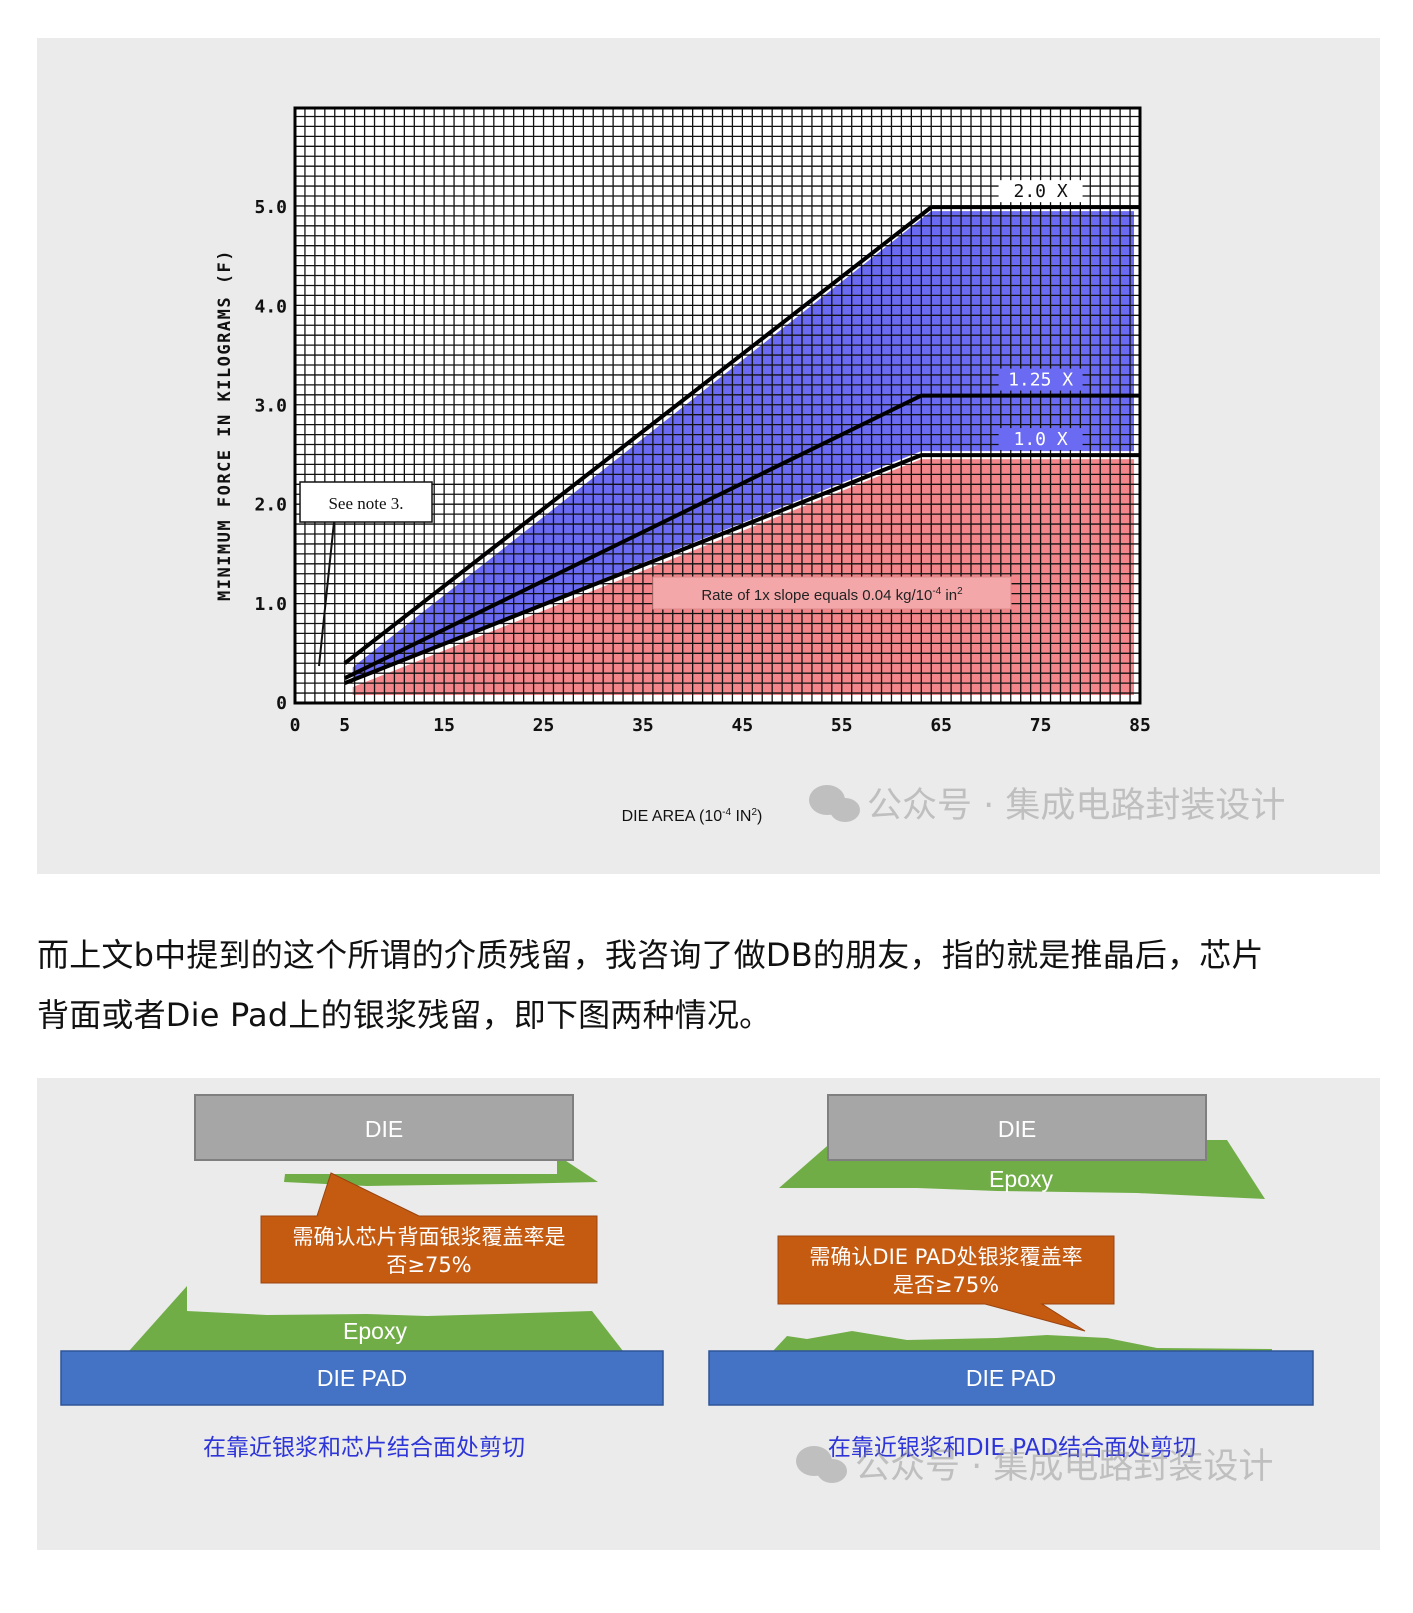  Describe the element at coordinates (1140, 725) in the screenshot. I see `x-tick-label: 85` at that location.